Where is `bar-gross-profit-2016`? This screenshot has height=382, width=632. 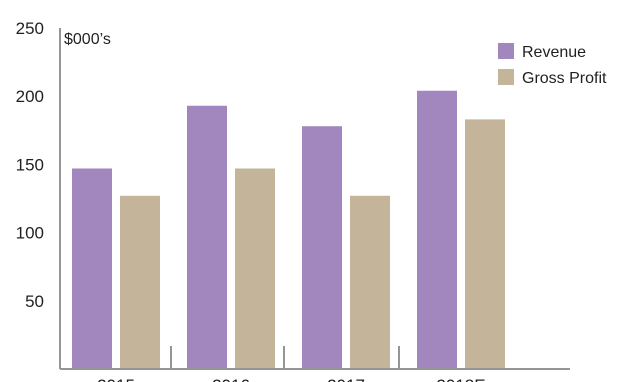
bar-gross-profit-2016 is located at coordinates (255, 268).